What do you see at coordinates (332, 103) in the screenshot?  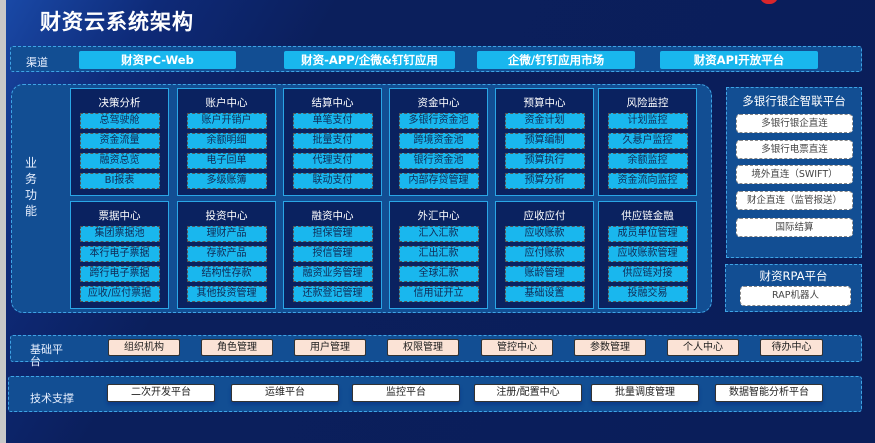 I see `module-title: 结算中心` at bounding box center [332, 103].